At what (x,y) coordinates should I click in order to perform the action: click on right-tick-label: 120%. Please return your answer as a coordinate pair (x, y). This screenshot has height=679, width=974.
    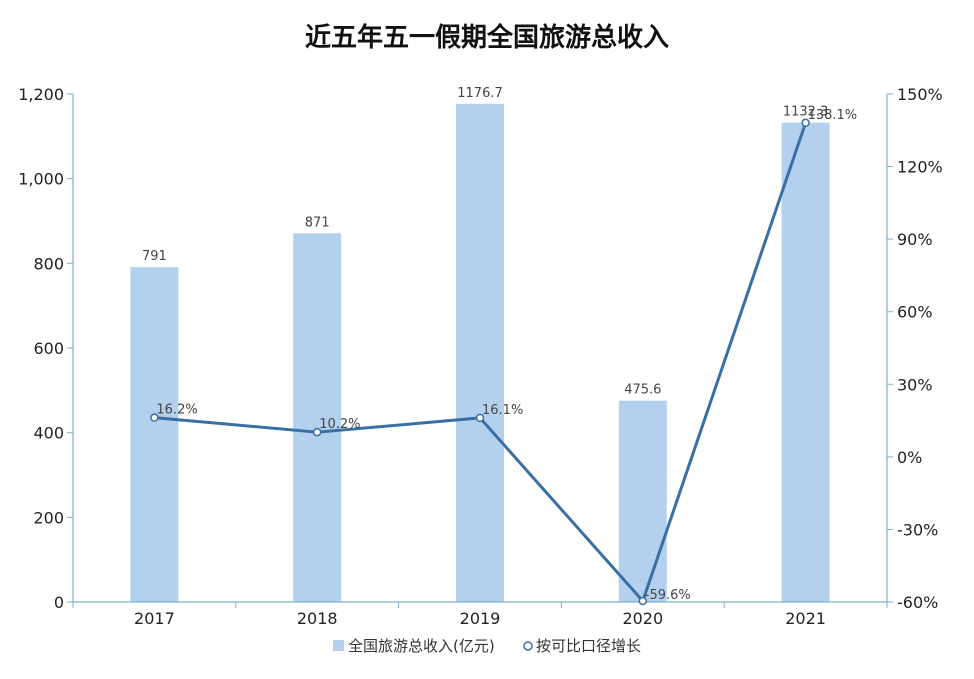
    Looking at the image, I should click on (920, 167).